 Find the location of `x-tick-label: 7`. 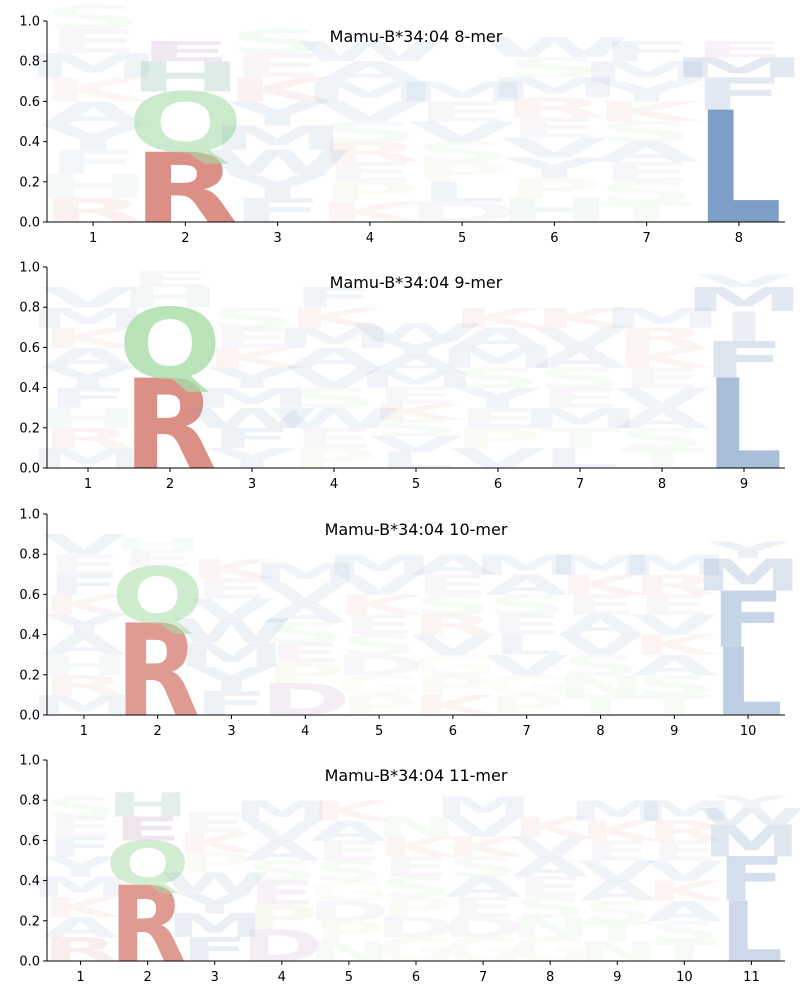

x-tick-label: 7 is located at coordinates (483, 977).